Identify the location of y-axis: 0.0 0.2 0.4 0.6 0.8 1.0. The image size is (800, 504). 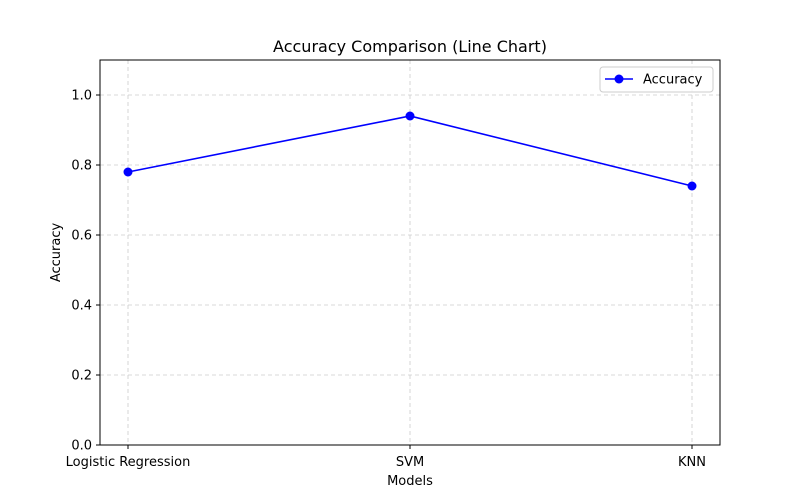
(85, 271).